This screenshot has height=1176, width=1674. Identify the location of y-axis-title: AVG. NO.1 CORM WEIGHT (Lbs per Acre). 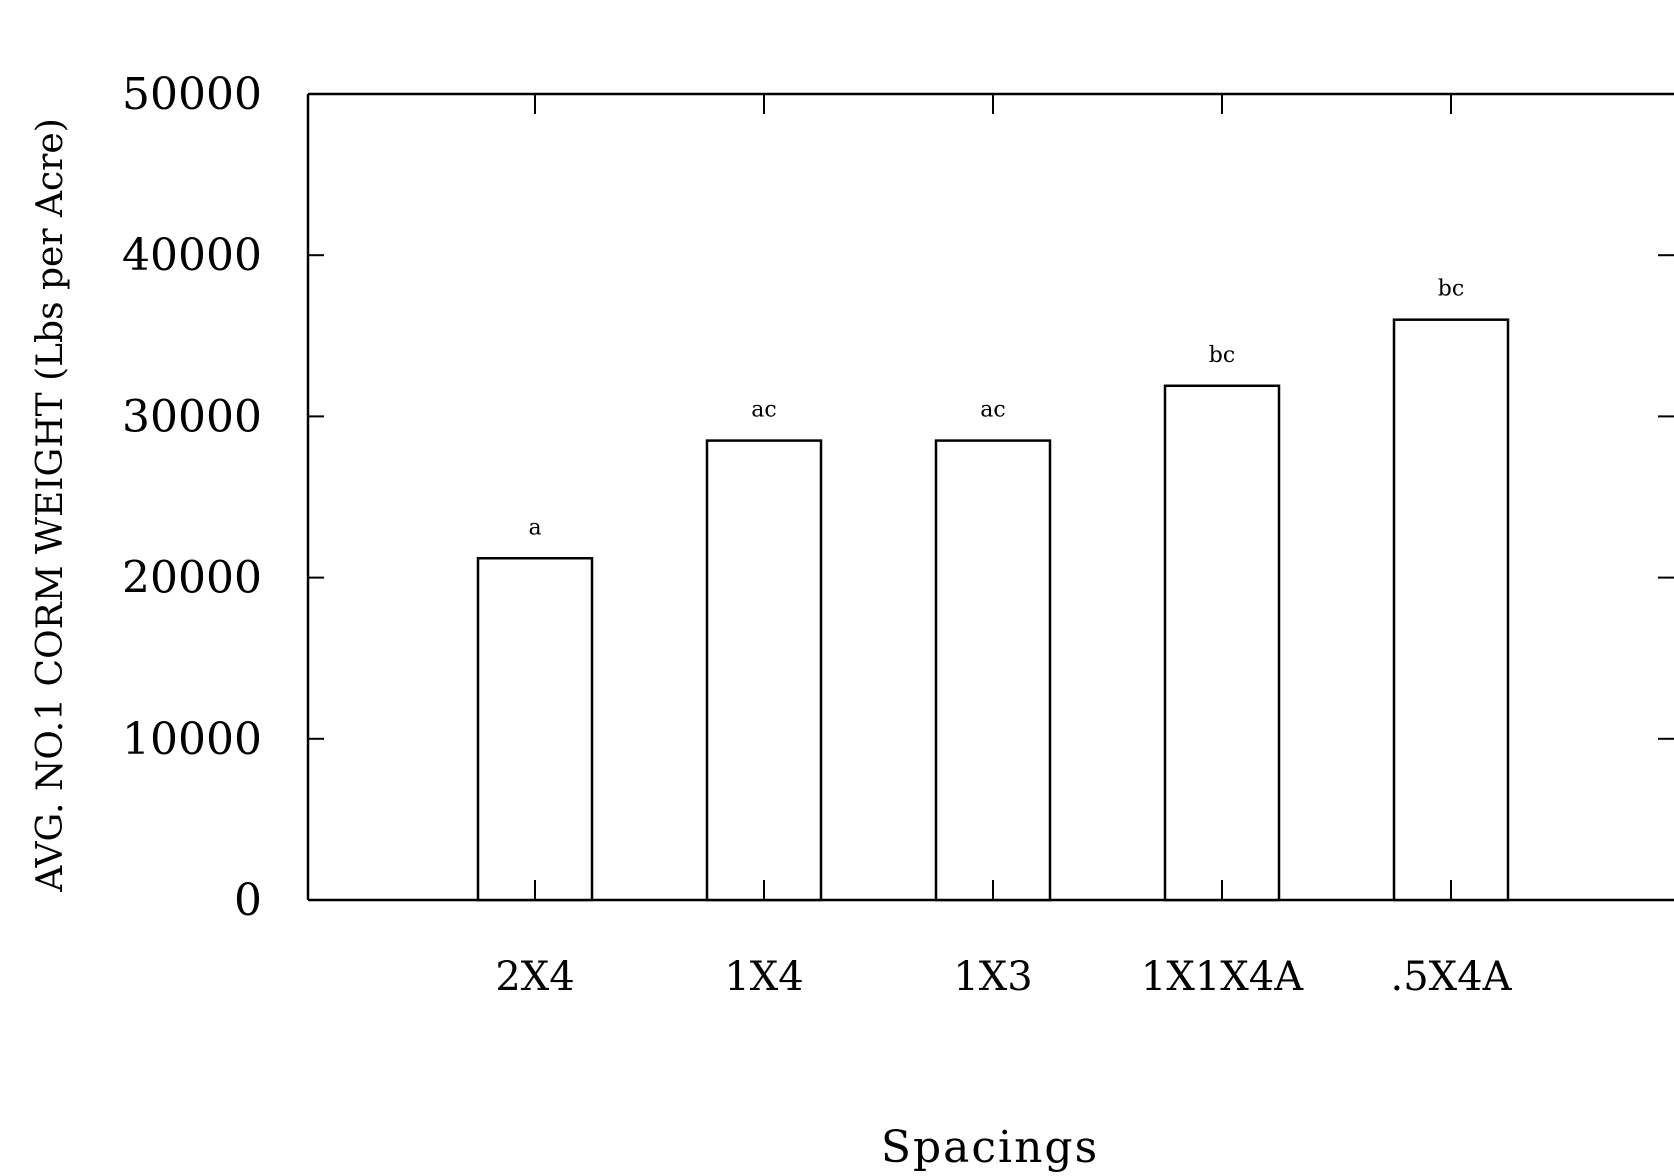
(50, 505).